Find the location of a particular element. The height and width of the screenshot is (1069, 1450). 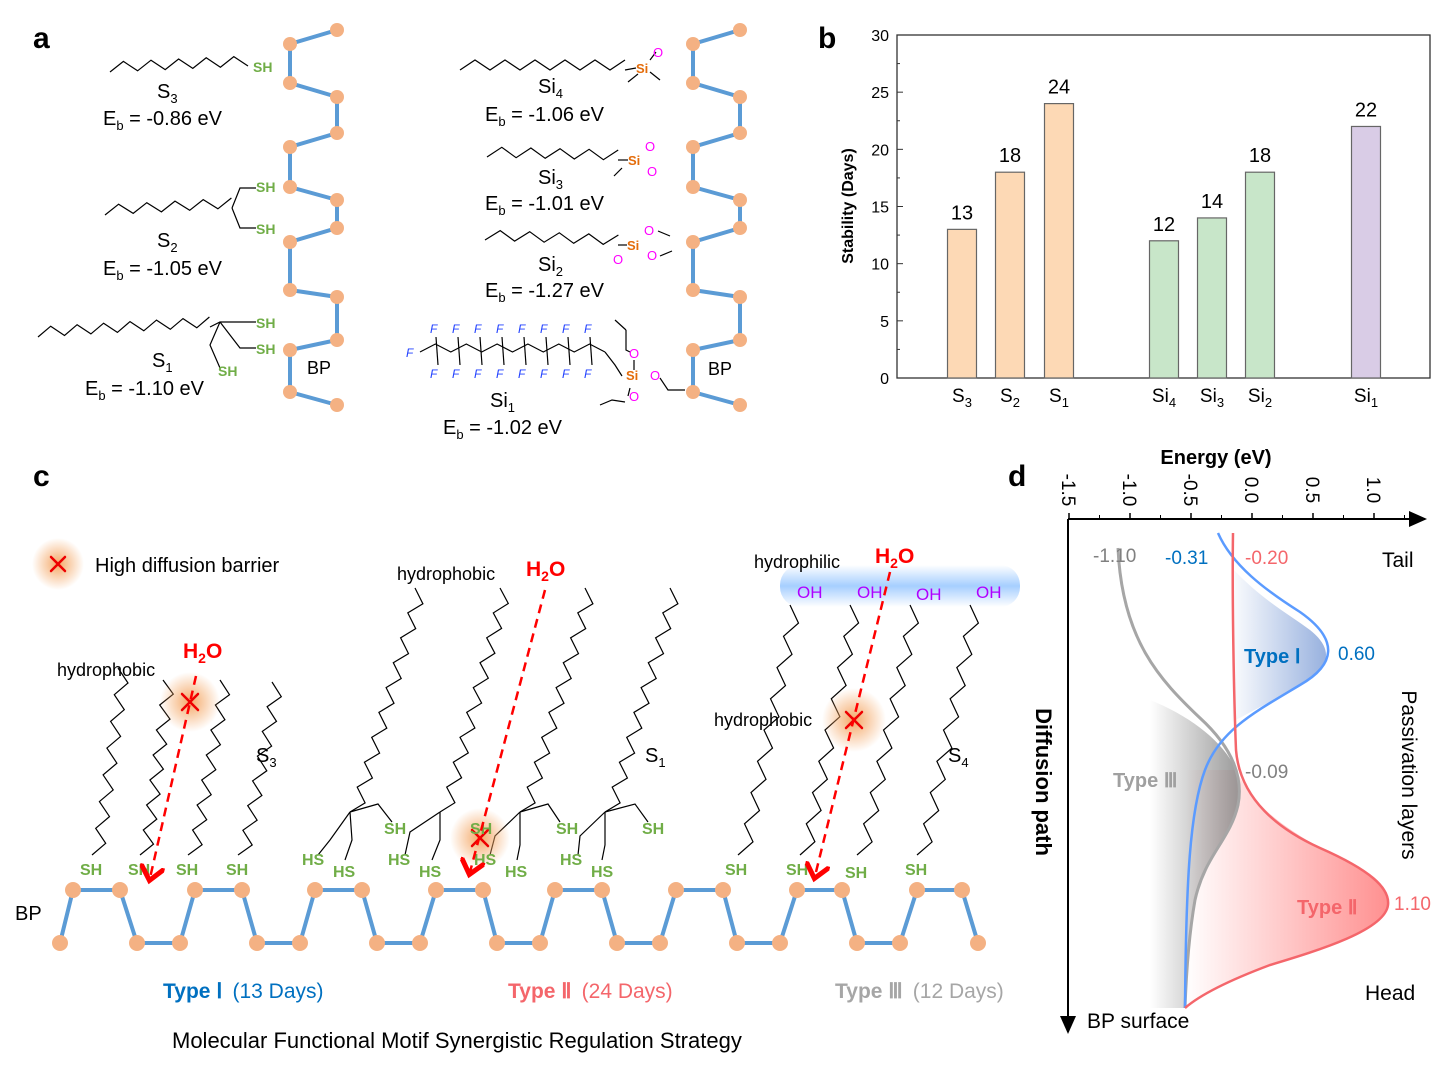

type-3-curve is located at coordinates (1178, 778).